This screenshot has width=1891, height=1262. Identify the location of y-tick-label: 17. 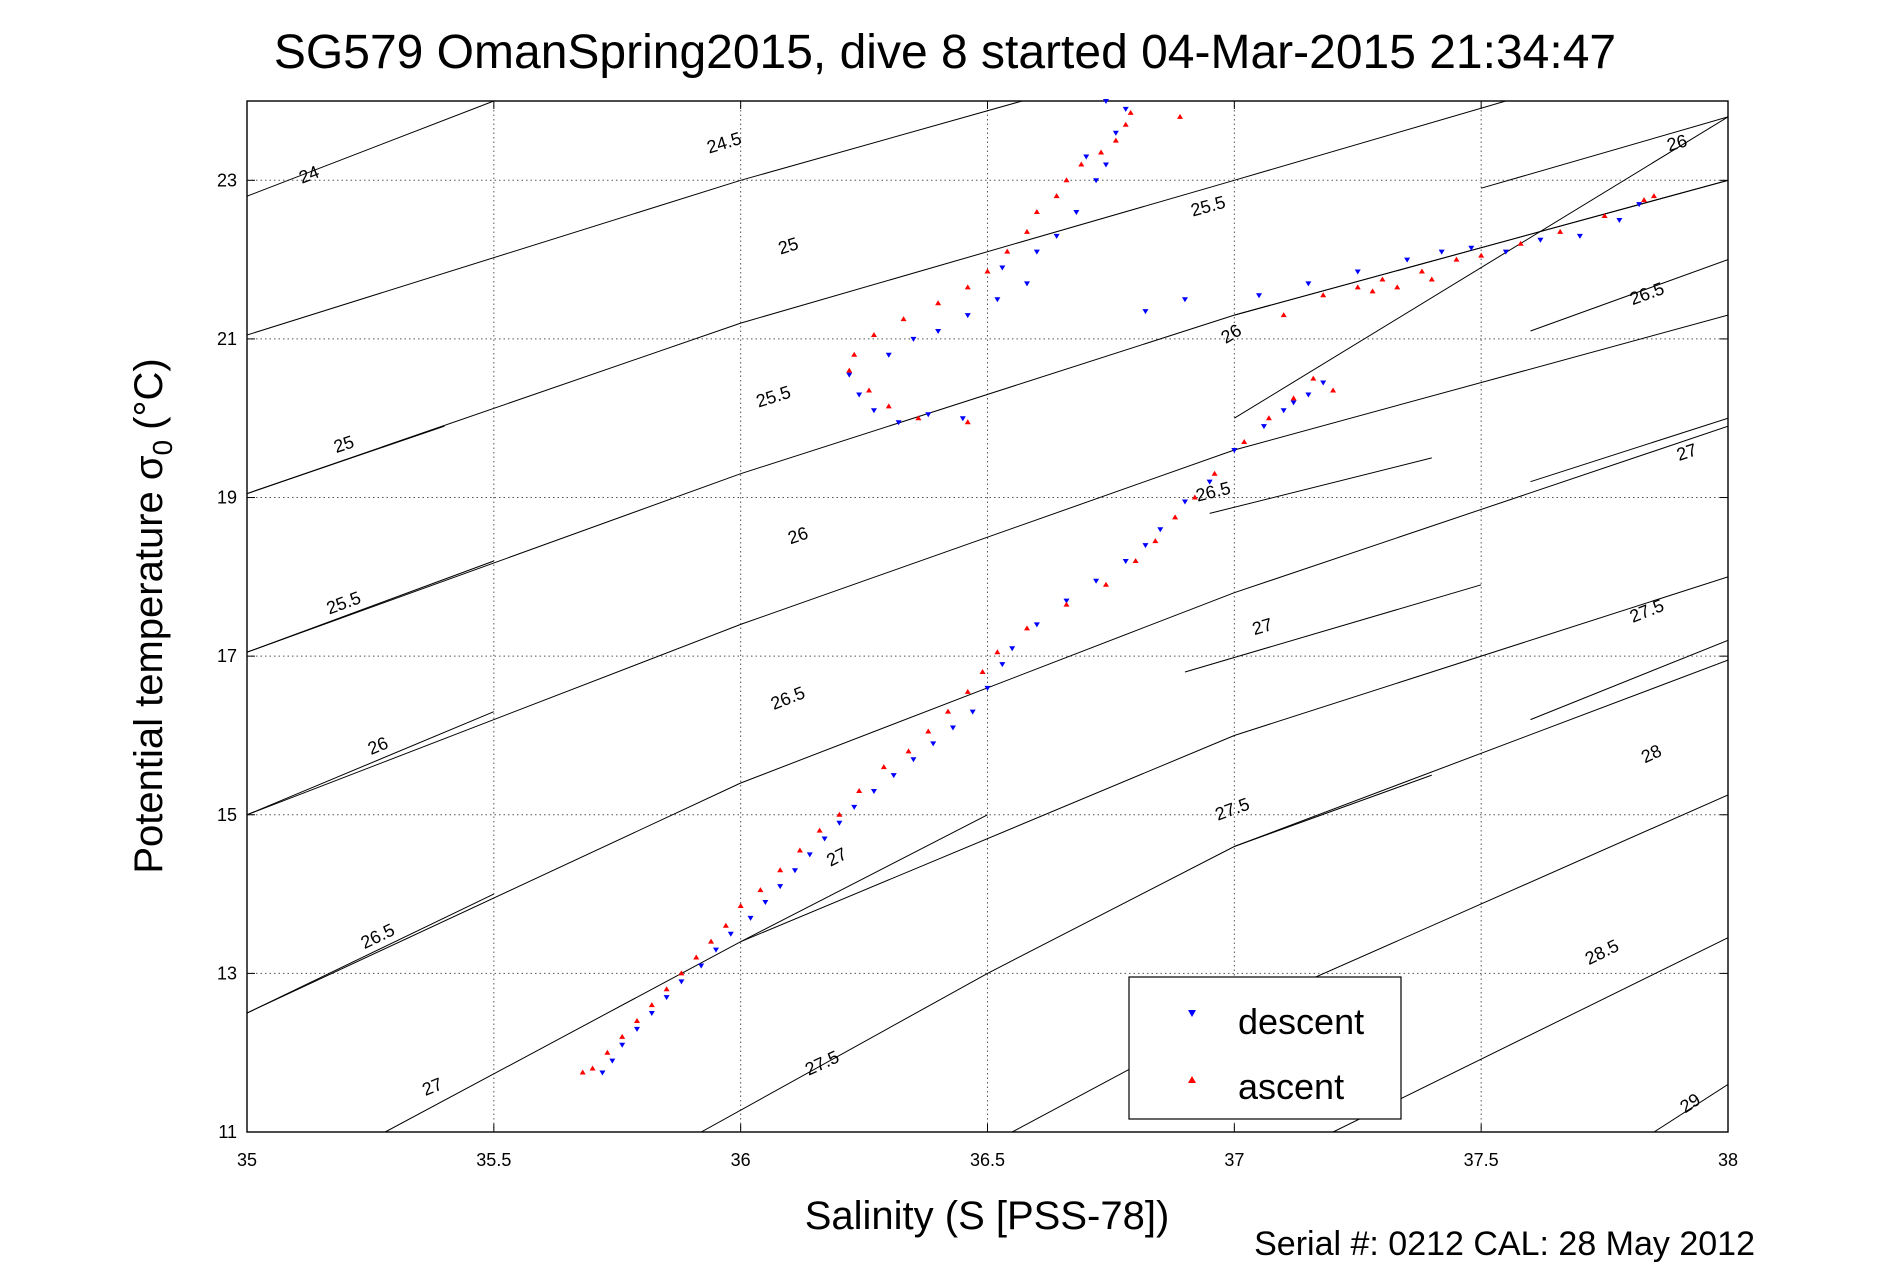
(227, 656).